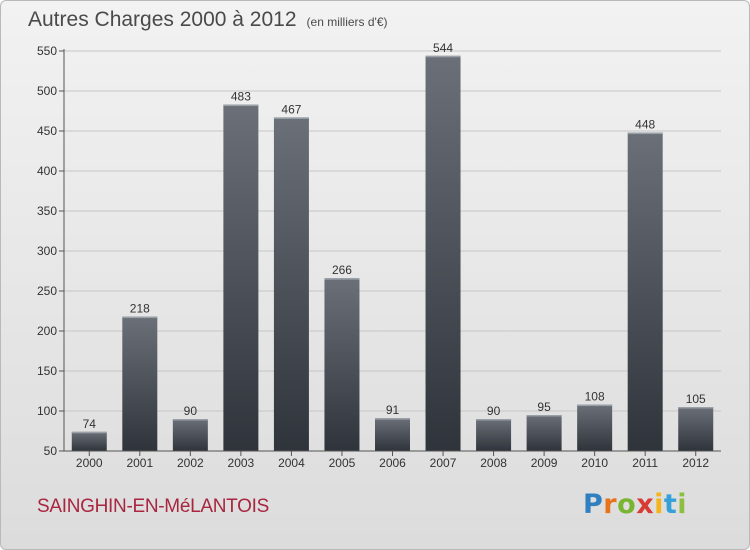  I want to click on y-tick-label: 350, so click(47, 211).